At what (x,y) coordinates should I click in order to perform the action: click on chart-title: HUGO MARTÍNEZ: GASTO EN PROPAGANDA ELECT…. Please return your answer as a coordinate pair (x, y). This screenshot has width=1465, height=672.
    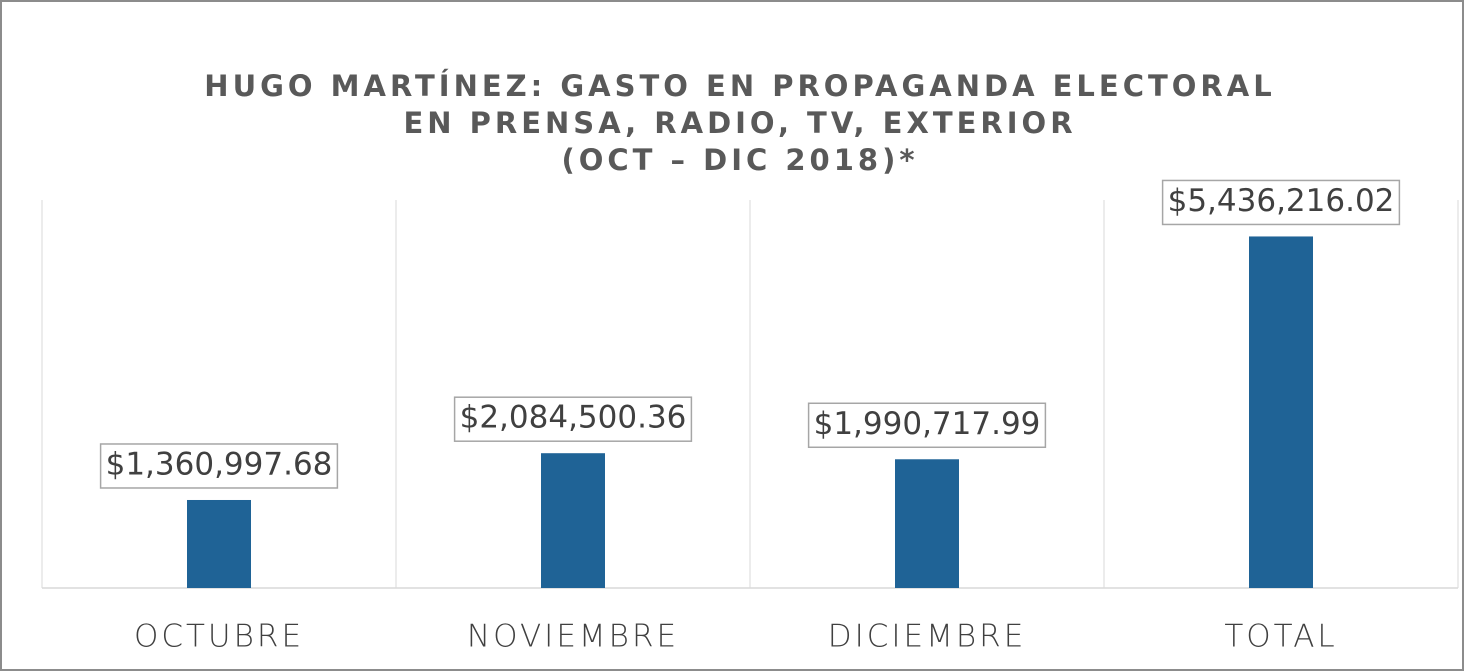
    Looking at the image, I should click on (739, 86).